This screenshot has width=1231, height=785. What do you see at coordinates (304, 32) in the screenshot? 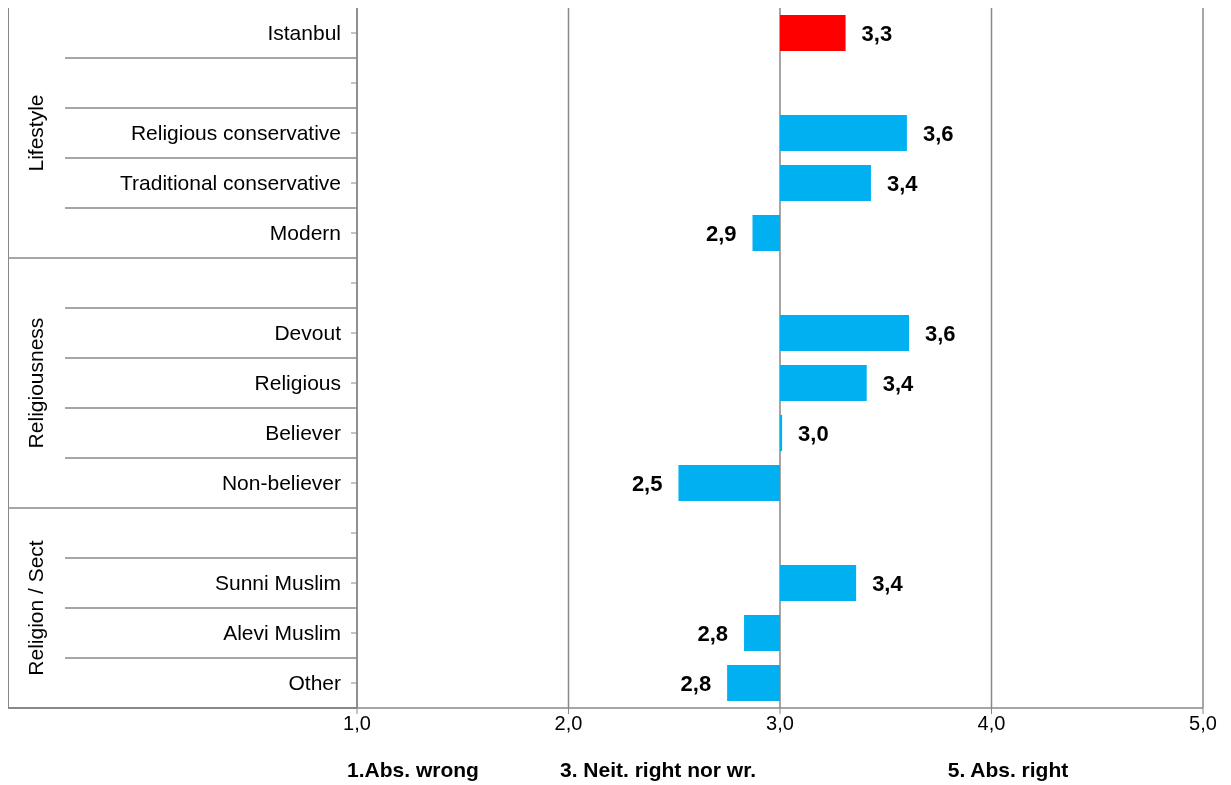
I see `y-tick-label: Istanbul` at bounding box center [304, 32].